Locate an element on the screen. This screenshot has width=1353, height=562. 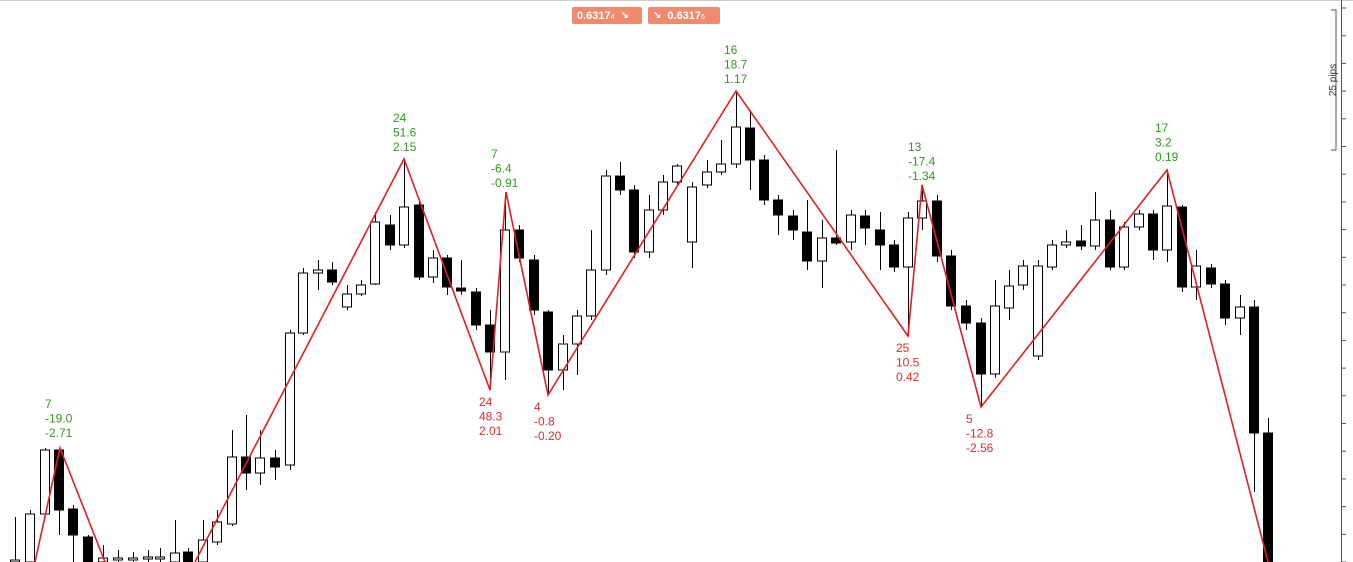
pivot-label: 10.5 is located at coordinates (908, 363).